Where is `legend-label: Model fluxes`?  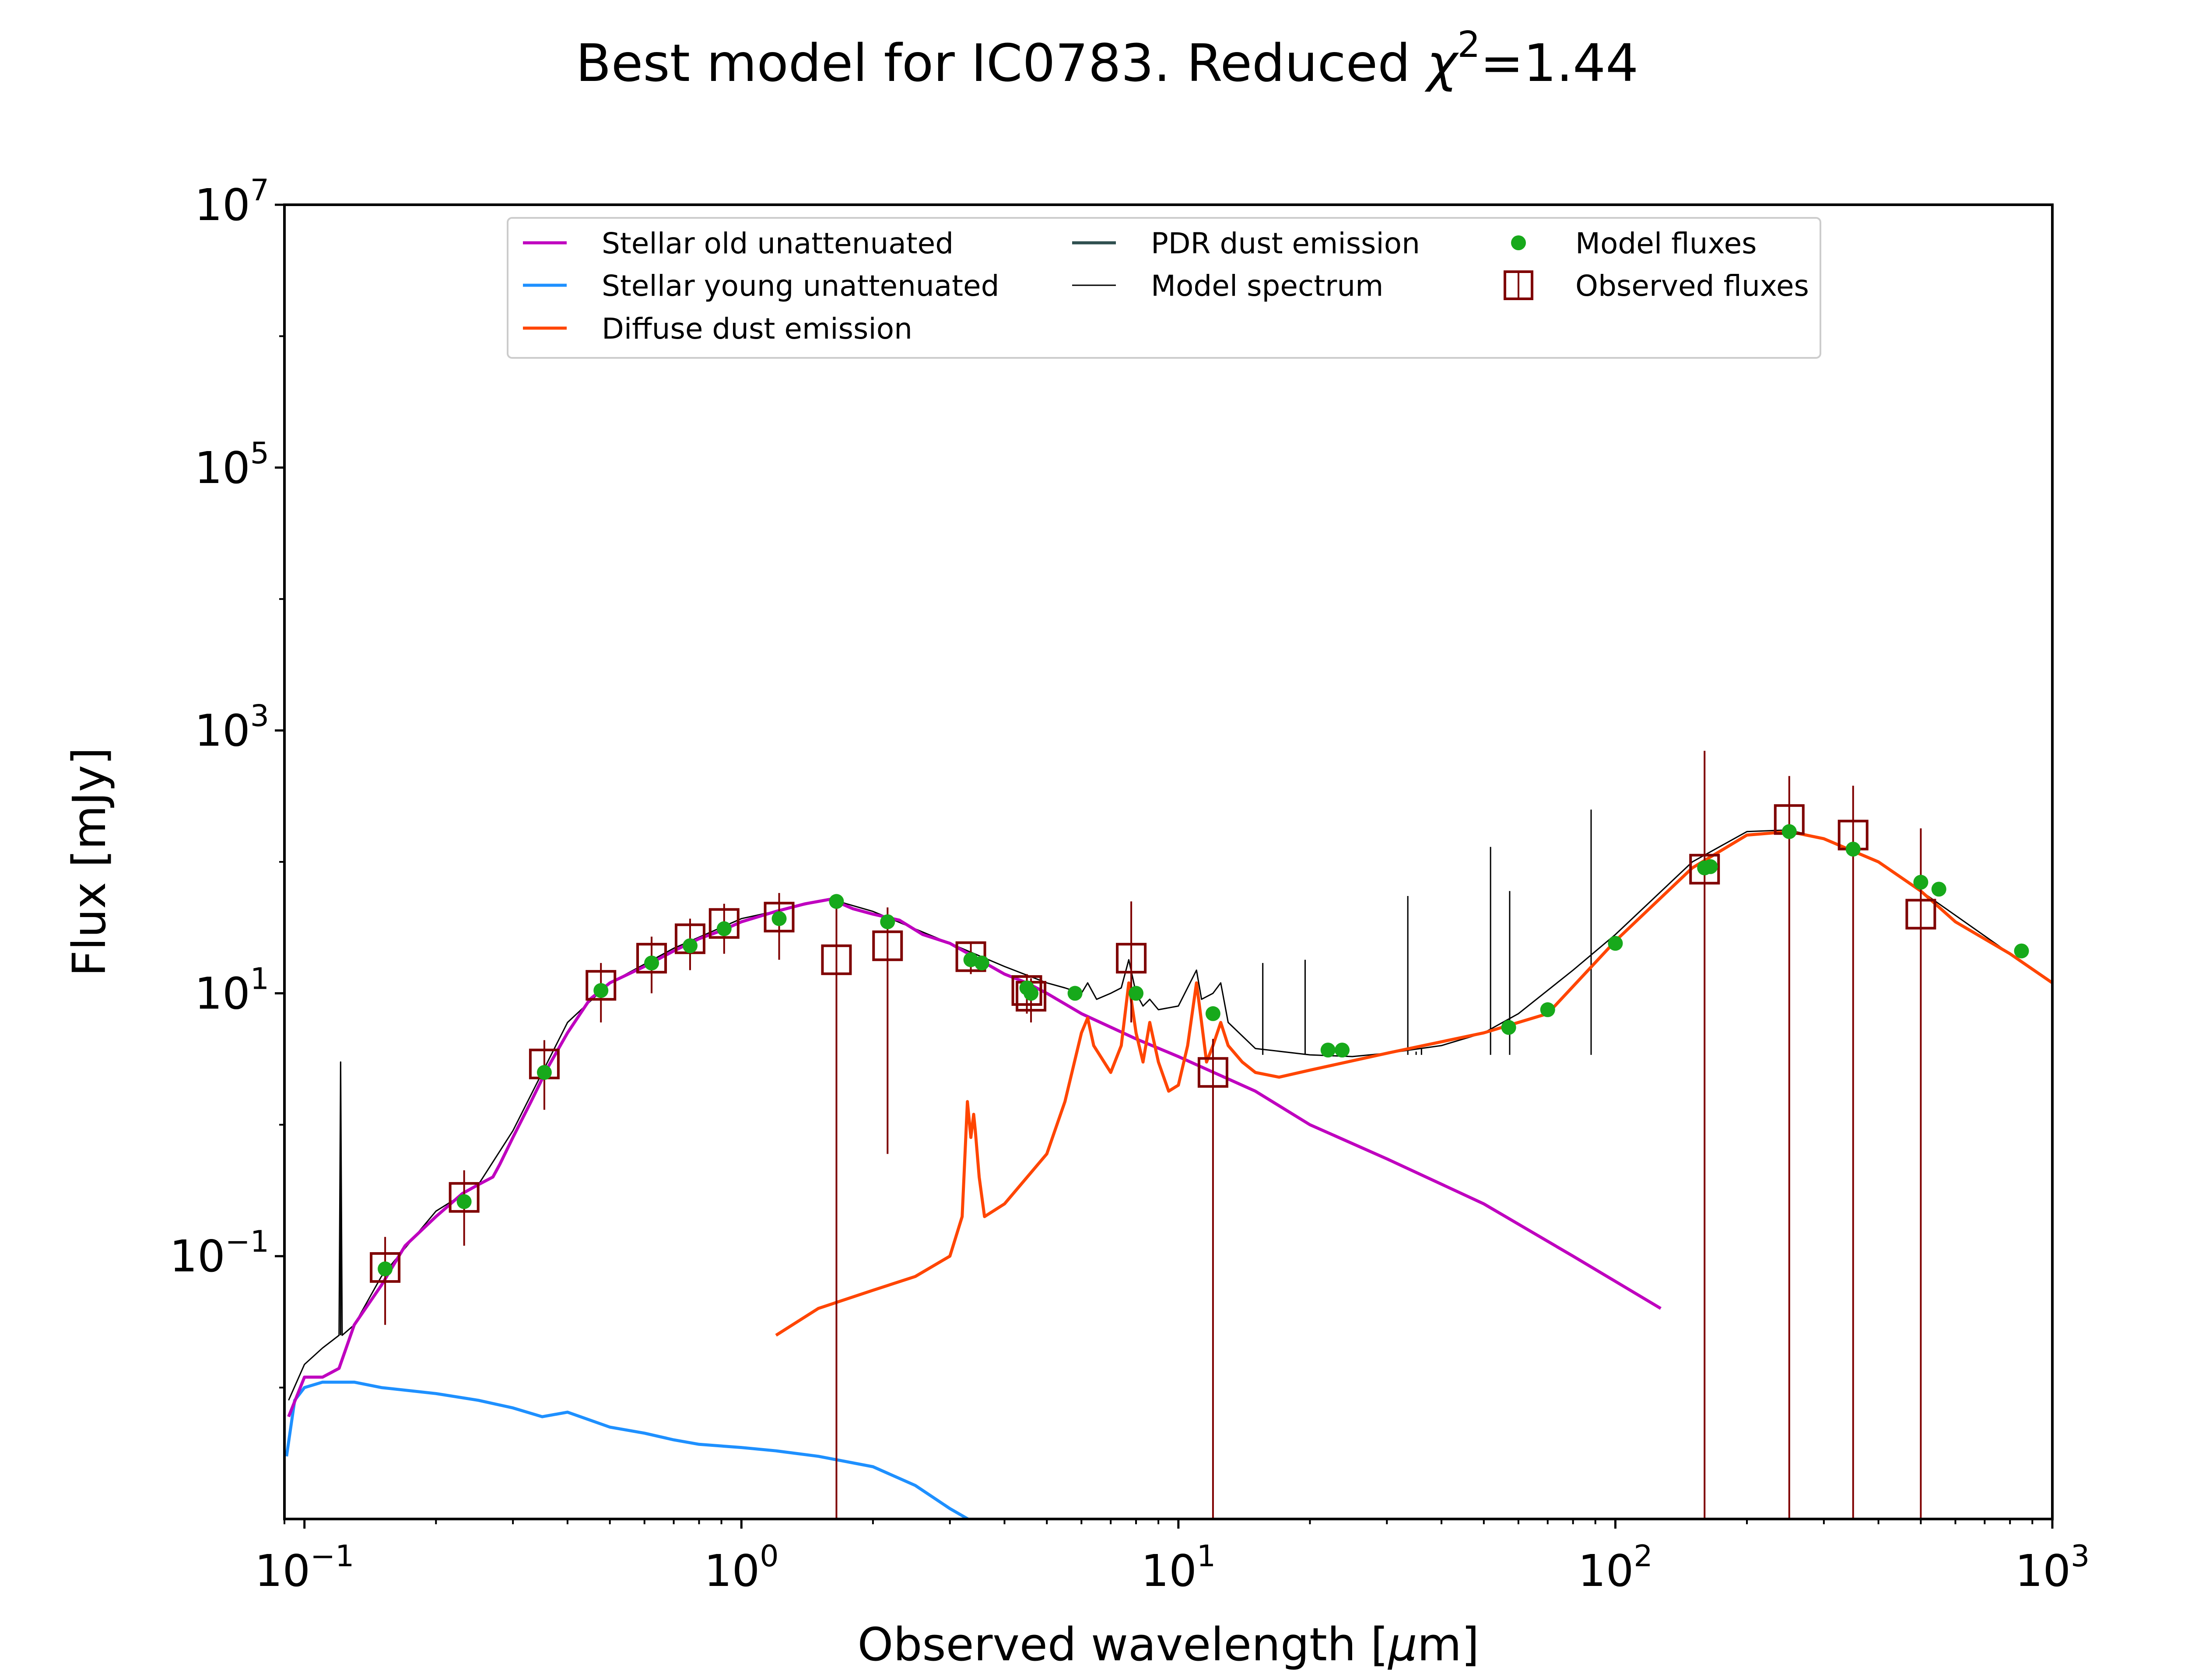 legend-label: Model fluxes is located at coordinates (1666, 243).